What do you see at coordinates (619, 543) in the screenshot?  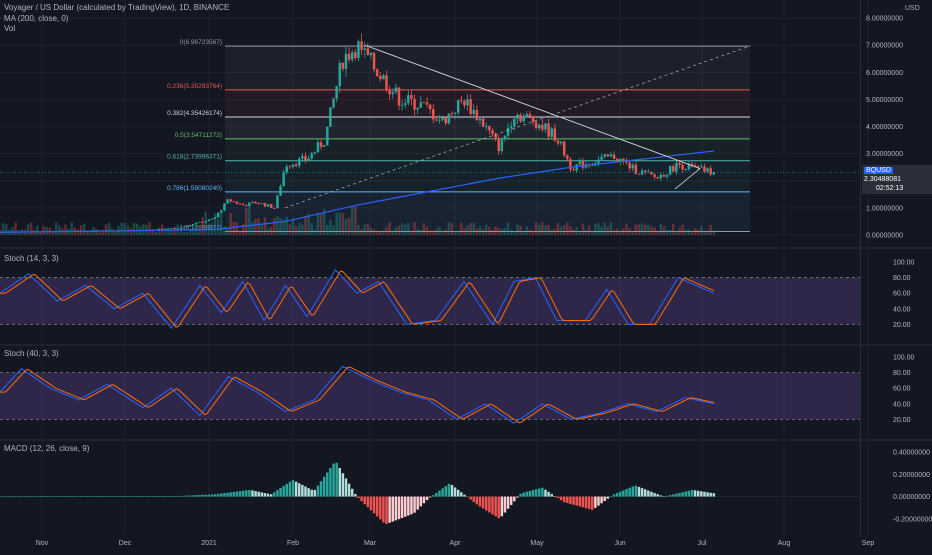 I see `x-tick-label: Jun` at bounding box center [619, 543].